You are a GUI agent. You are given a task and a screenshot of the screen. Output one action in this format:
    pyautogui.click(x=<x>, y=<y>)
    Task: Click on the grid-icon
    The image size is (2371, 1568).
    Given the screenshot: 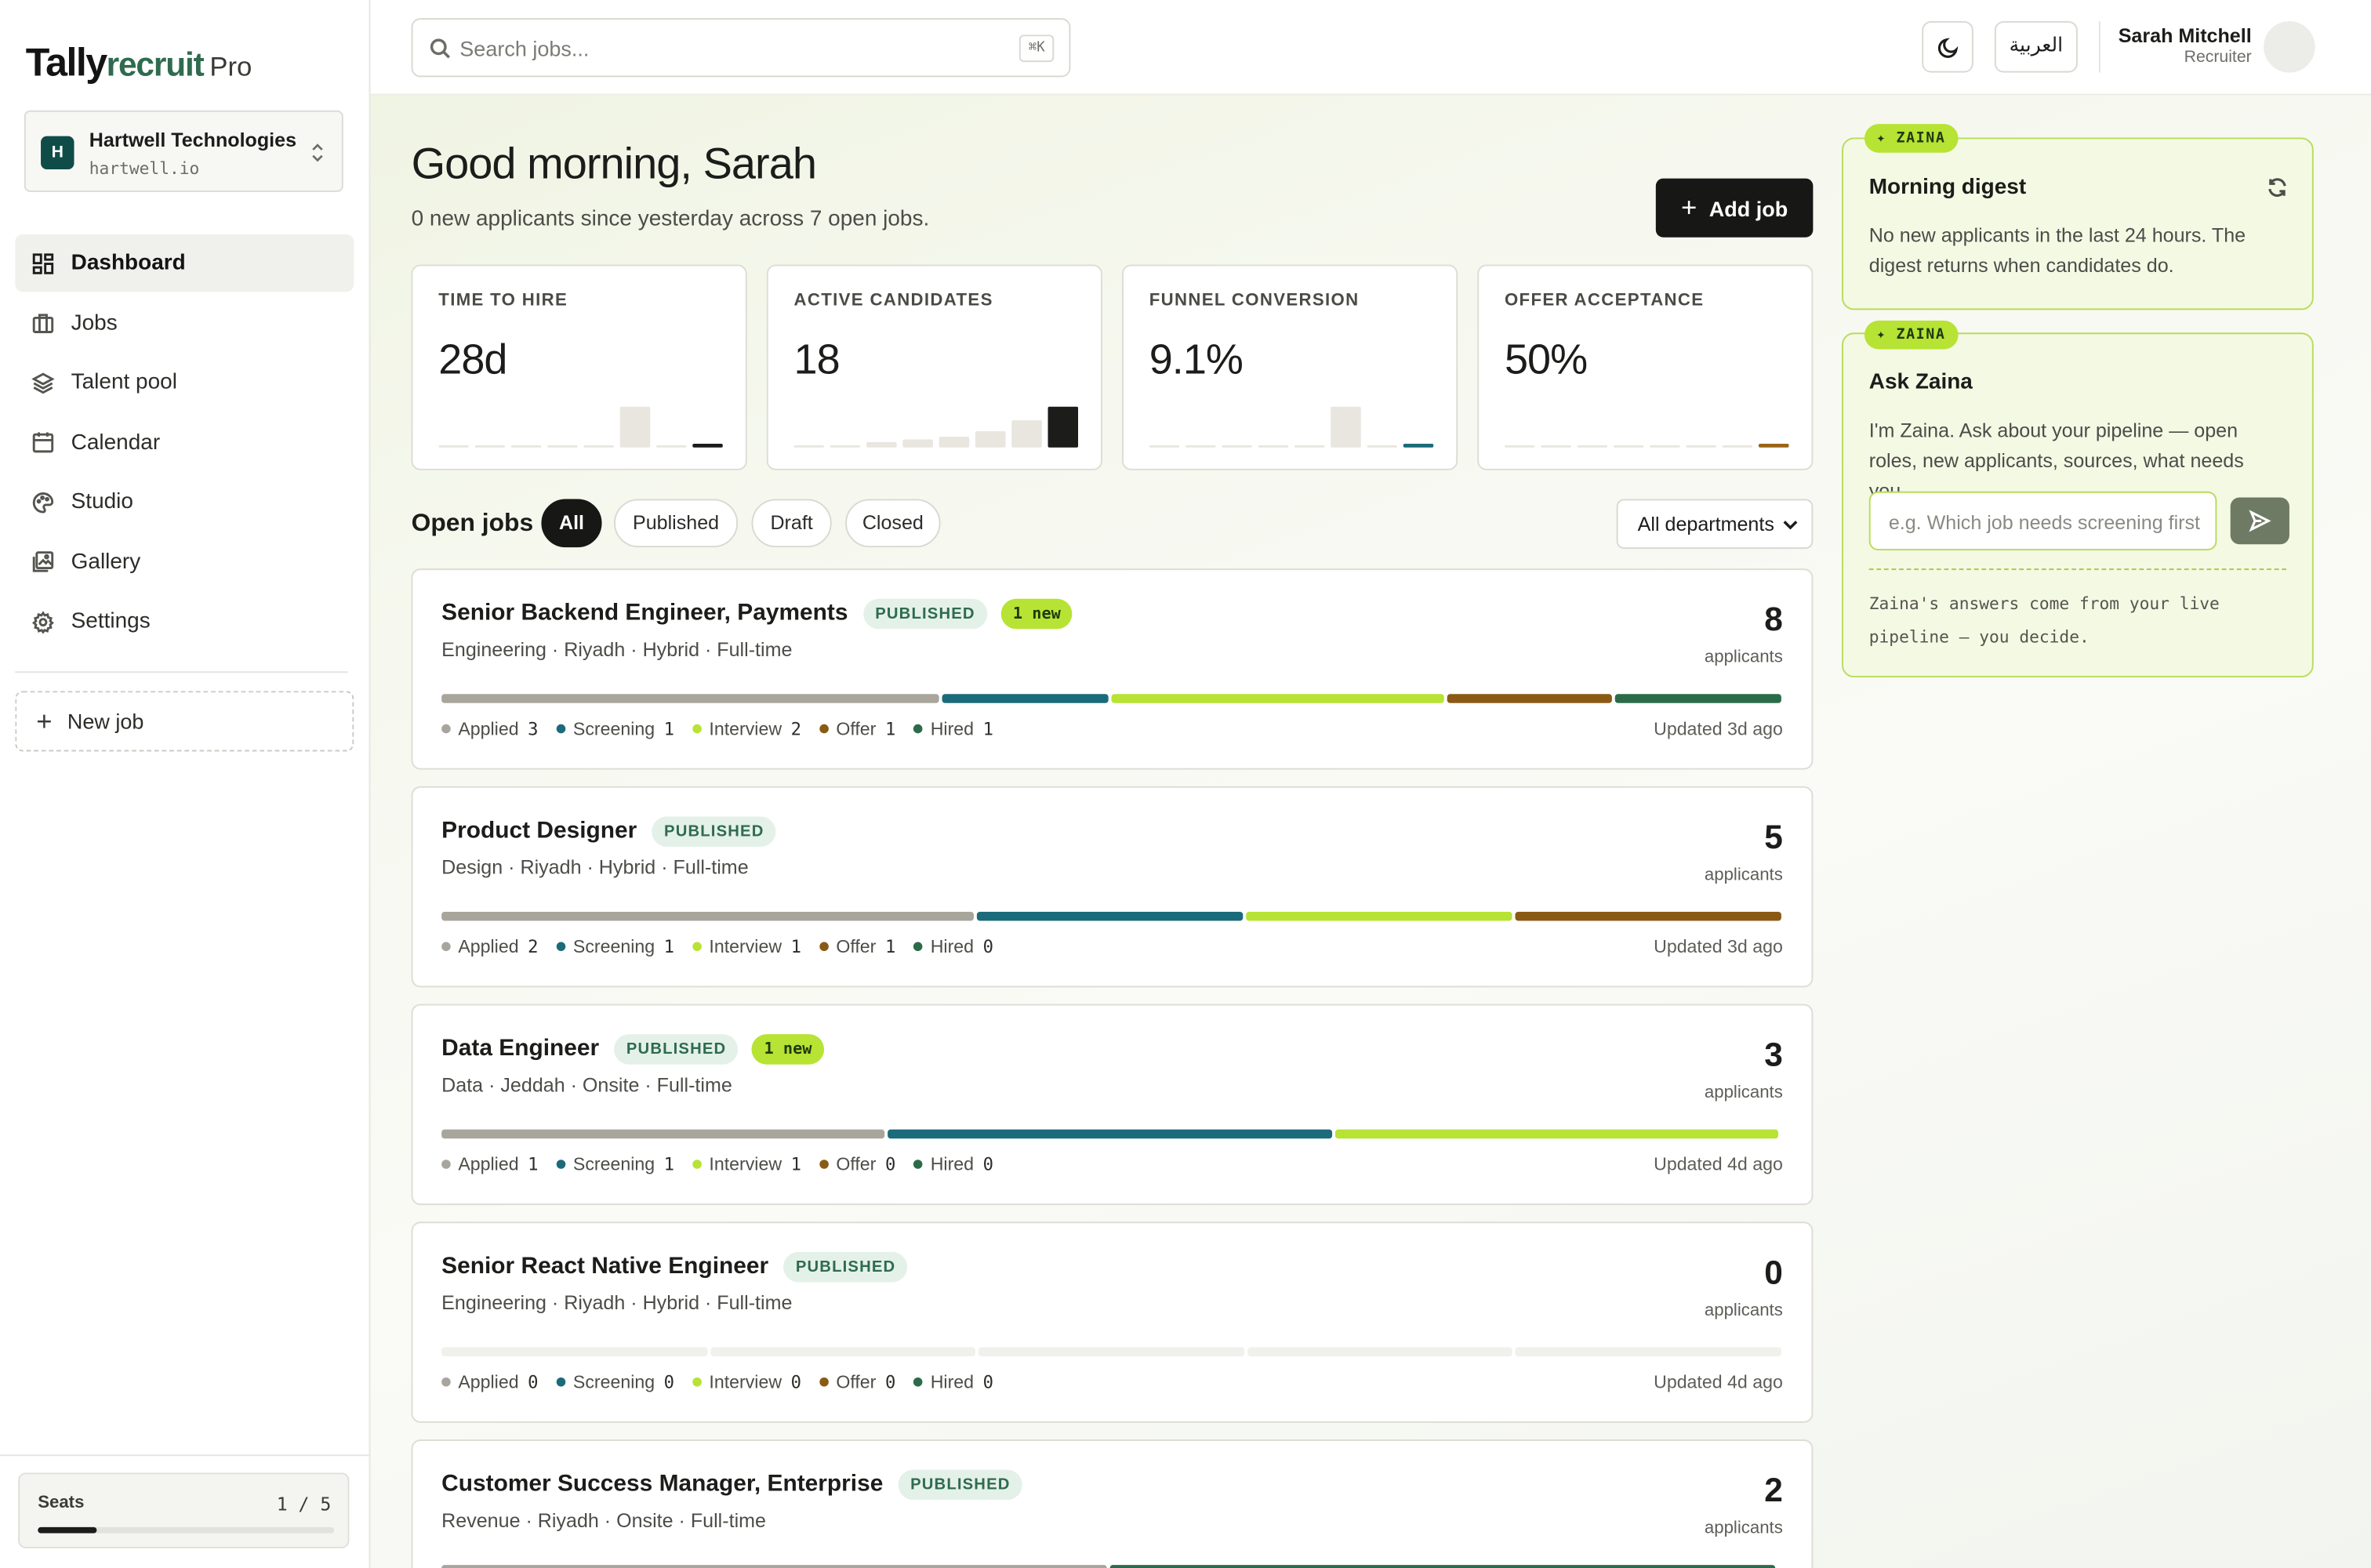 What is the action you would take?
    pyautogui.click(x=43, y=263)
    